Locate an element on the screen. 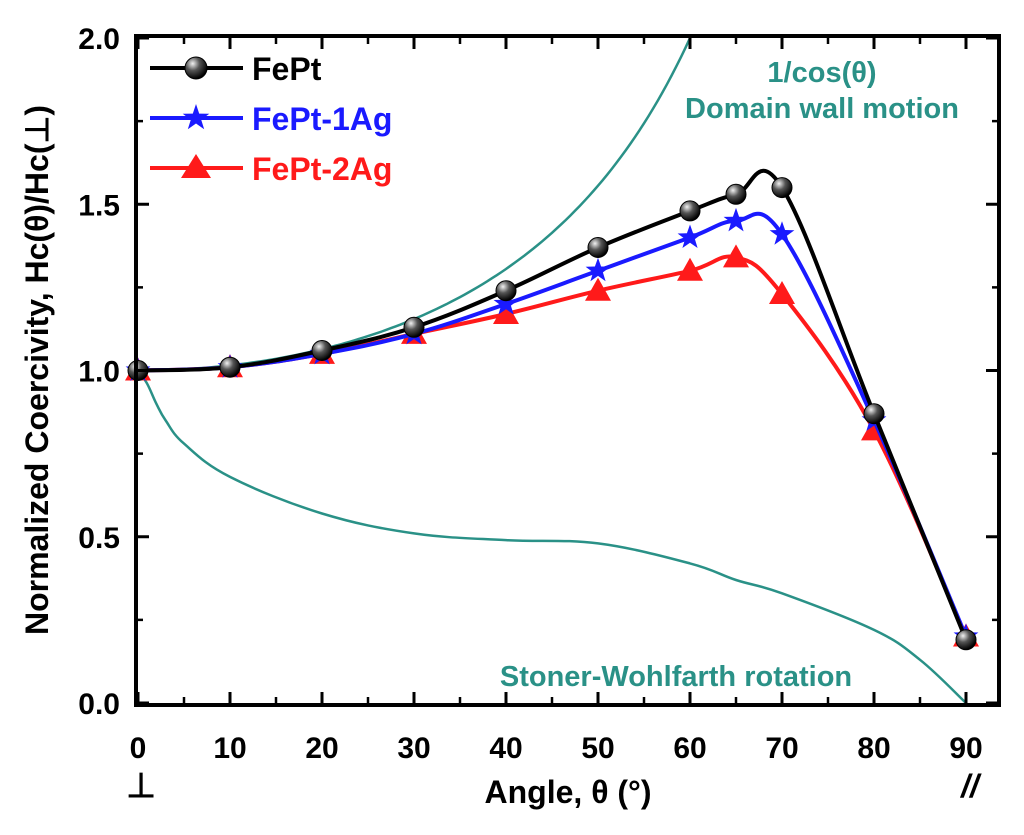 The image size is (1024, 835). legend-marker-fept-2ag is located at coordinates (196, 166).